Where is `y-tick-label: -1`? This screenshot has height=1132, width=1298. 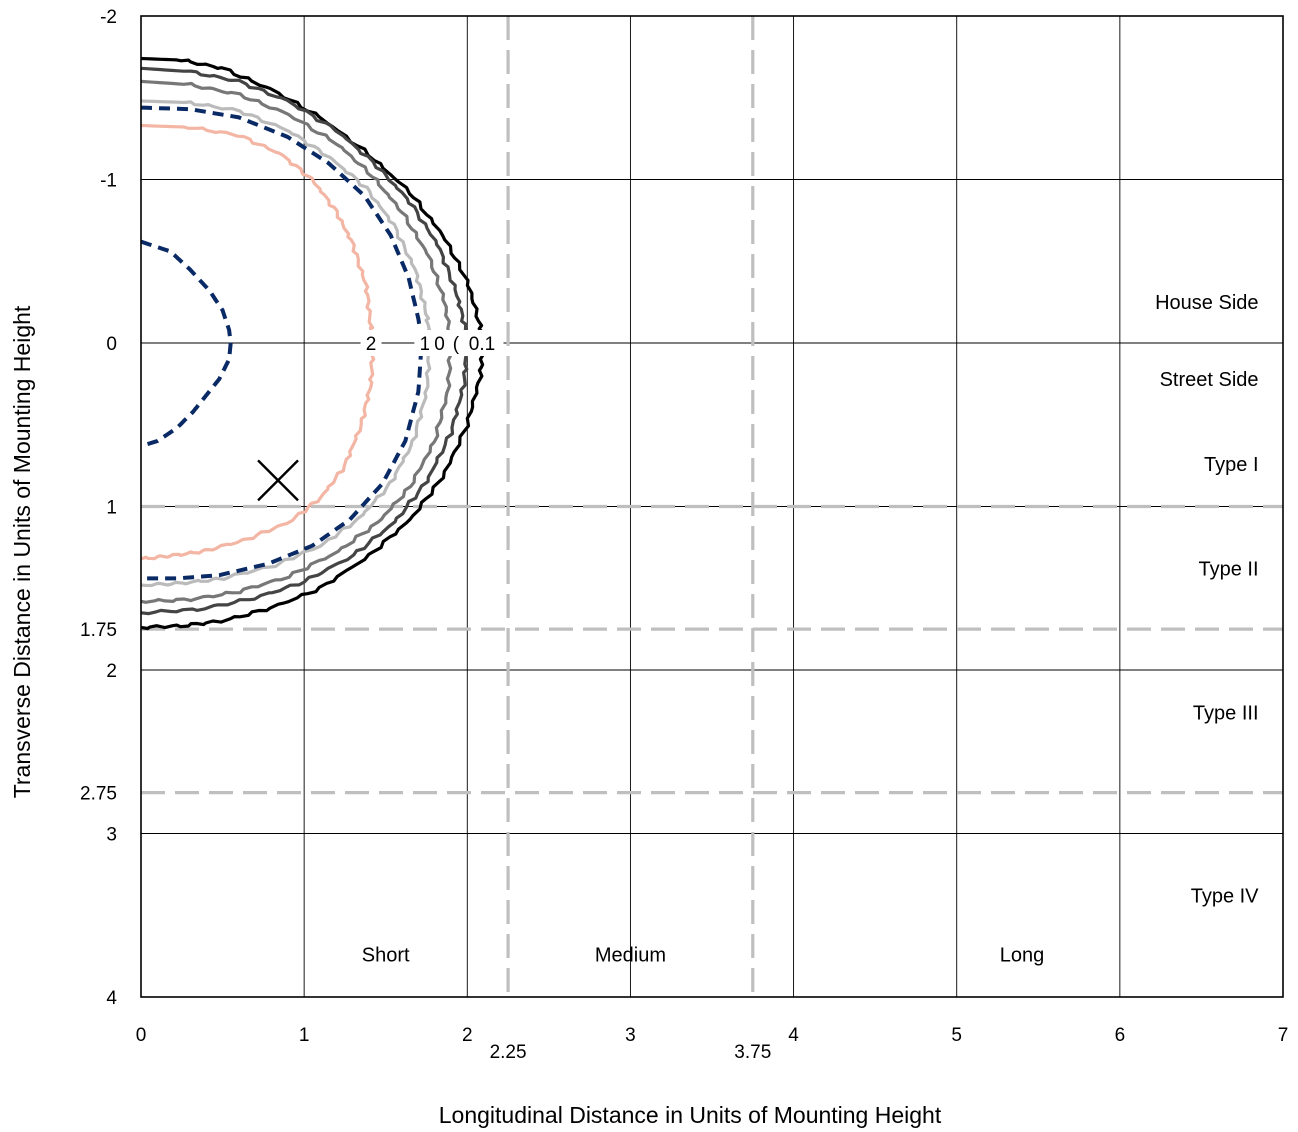 y-tick-label: -1 is located at coordinates (108, 181).